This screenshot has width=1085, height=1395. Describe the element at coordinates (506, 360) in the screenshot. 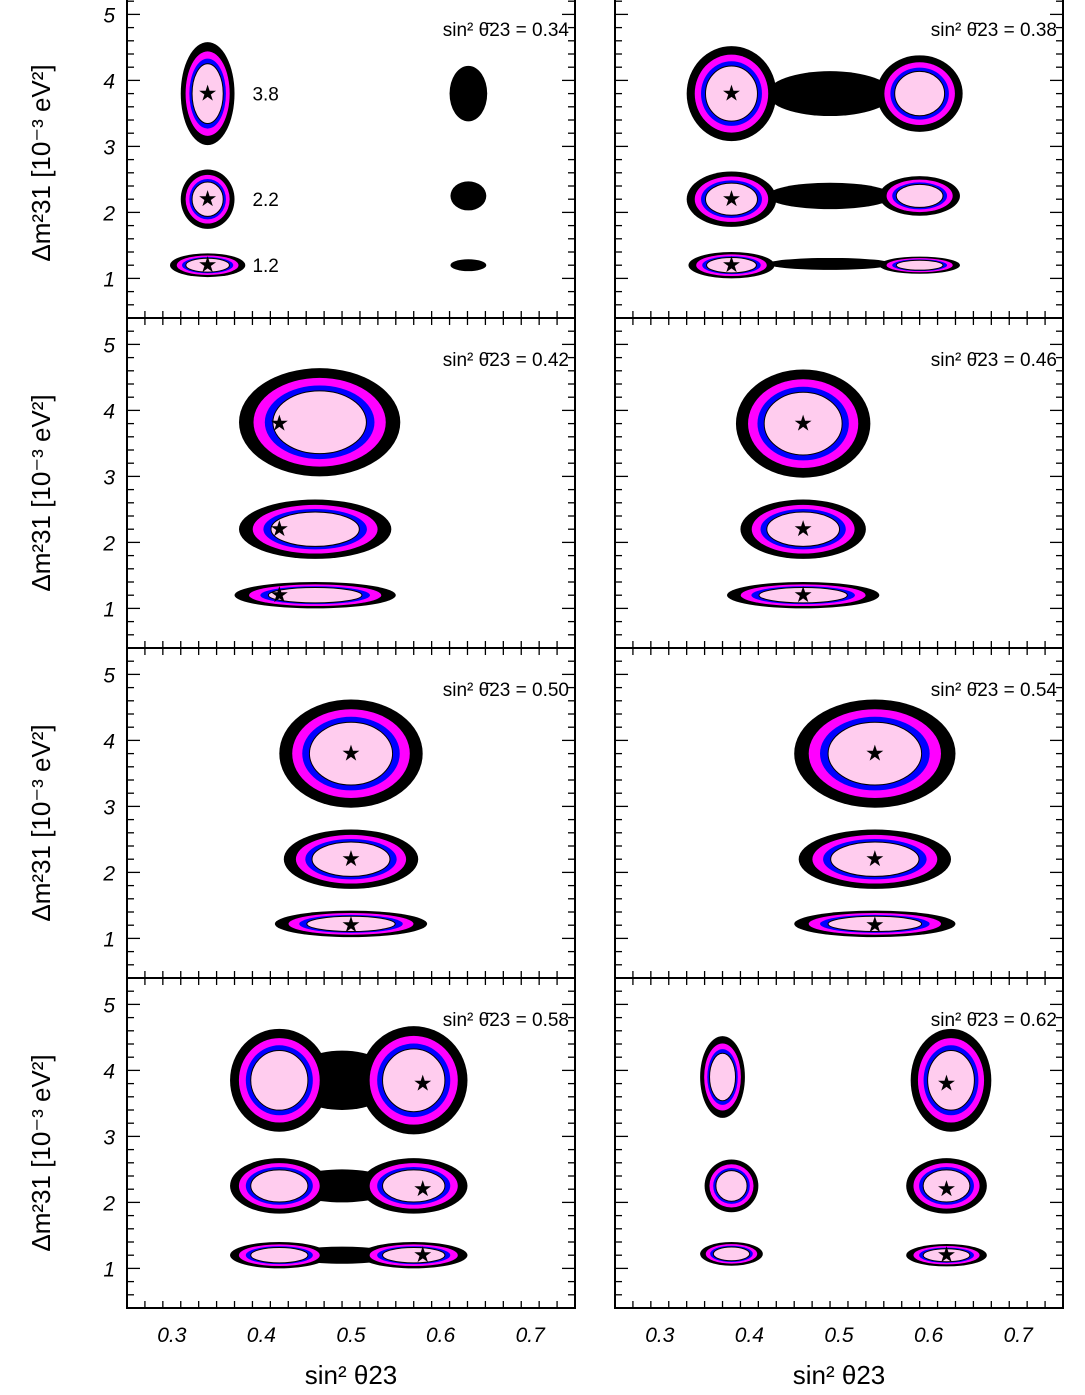

I see `panel-label: sin² θ̄23 = 0.42` at that location.